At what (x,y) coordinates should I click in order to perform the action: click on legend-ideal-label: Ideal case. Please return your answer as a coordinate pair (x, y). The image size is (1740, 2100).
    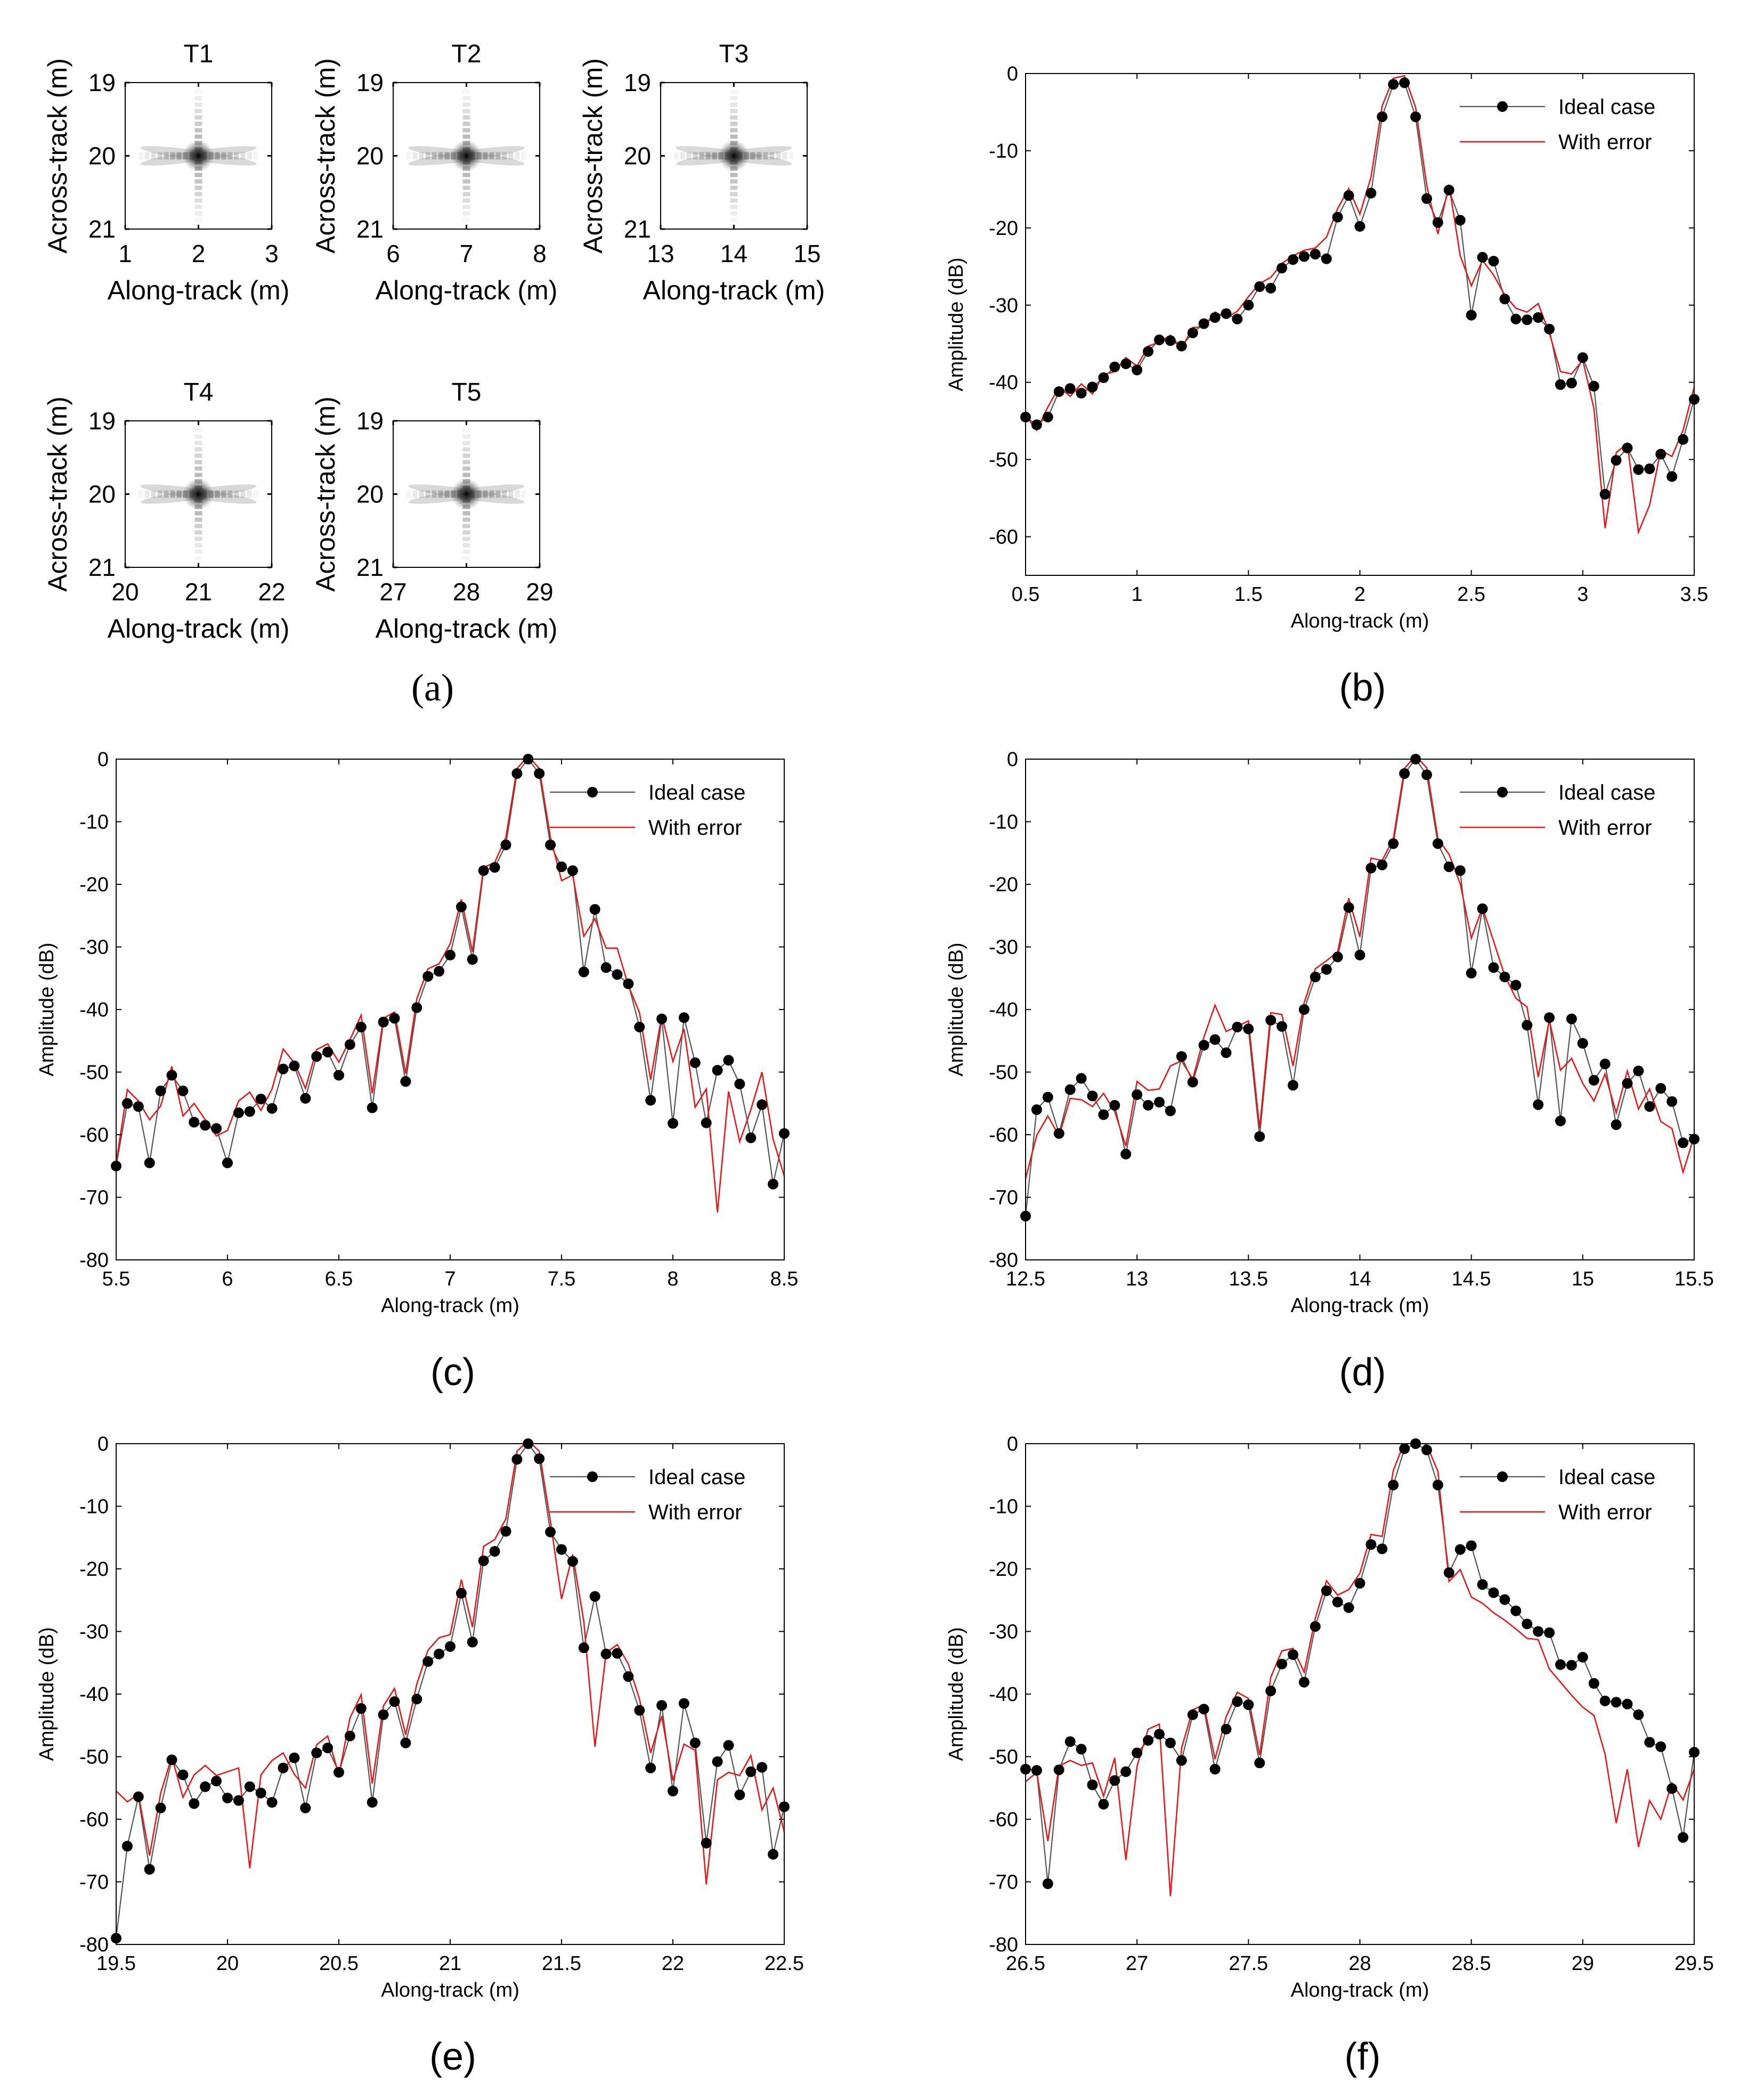
    Looking at the image, I should click on (696, 1477).